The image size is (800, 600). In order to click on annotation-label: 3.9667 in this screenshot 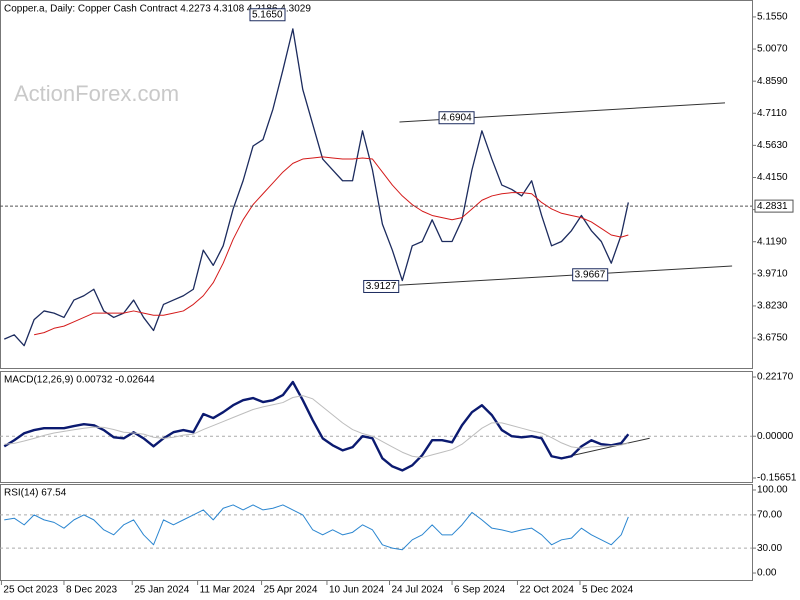, I will do `click(590, 274)`.